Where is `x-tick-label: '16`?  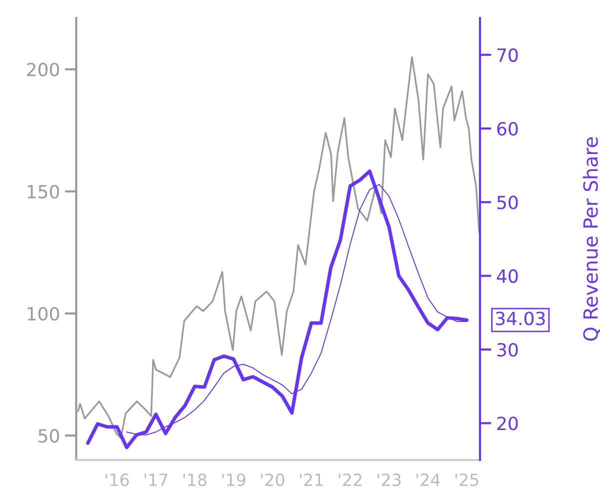
x-tick-label: '16 is located at coordinates (117, 479).